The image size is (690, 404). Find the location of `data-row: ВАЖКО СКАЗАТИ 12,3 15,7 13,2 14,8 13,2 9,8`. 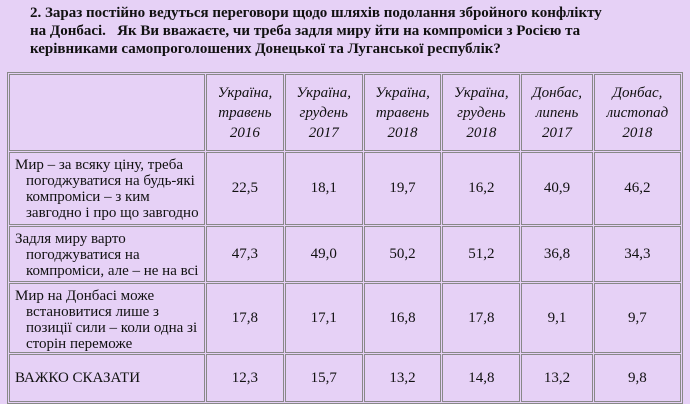

data-row: ВАЖКО СКАЗАТИ 12,3 15,7 13,2 14,8 13,2 9,8 is located at coordinates (345, 378).